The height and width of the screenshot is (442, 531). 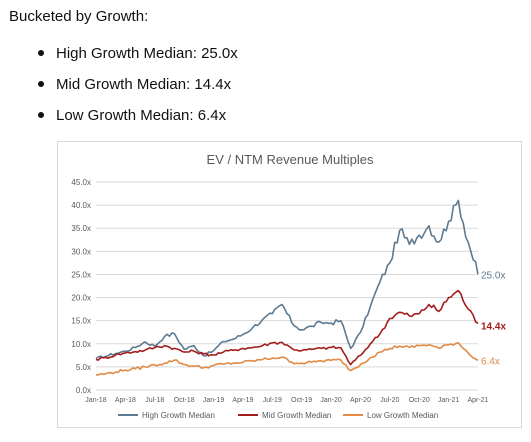 What do you see at coordinates (178, 415) in the screenshot?
I see `legend-label: High Growth Median` at bounding box center [178, 415].